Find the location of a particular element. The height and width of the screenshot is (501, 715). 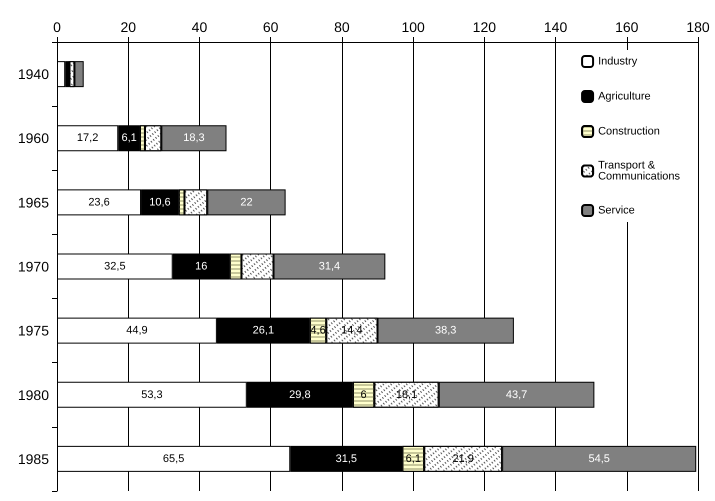

x-tick-label: 60 is located at coordinates (270, 27).